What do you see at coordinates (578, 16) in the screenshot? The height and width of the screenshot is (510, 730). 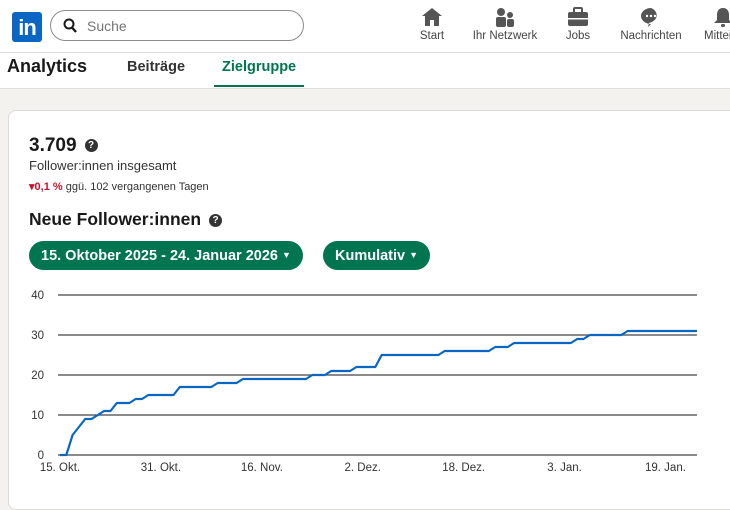 I see `briefcase-icon` at bounding box center [578, 16].